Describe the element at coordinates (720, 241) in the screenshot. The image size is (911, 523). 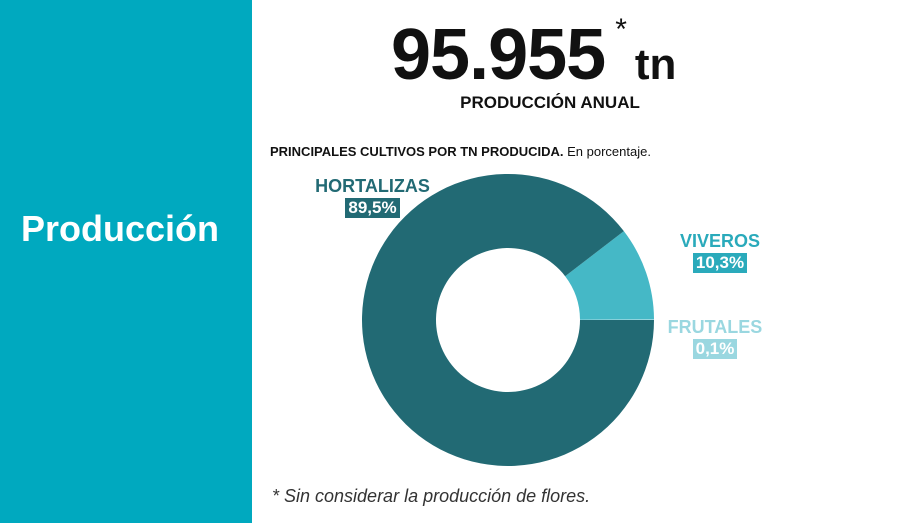
I see `slice-name-viveros: VIVEROS` at that location.